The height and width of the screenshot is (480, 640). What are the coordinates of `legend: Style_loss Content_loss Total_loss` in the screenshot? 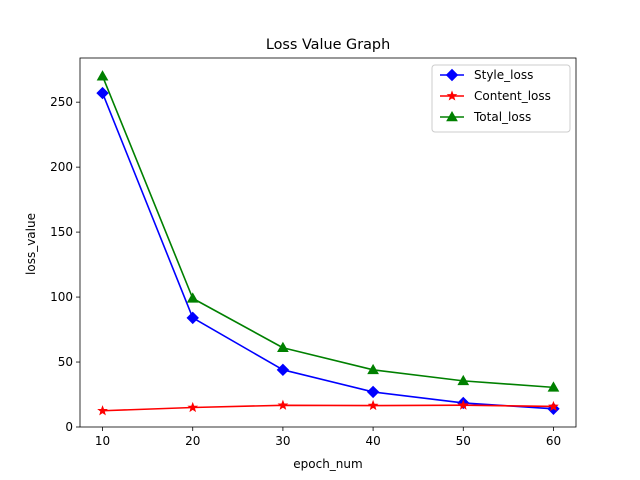 It's located at (501, 98).